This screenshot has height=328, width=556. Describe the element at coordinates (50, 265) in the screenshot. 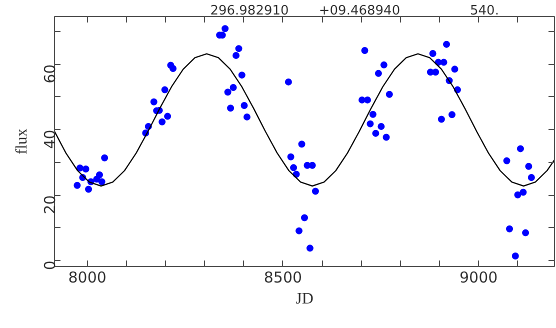

I see `y-tick-label: 0` at that location.